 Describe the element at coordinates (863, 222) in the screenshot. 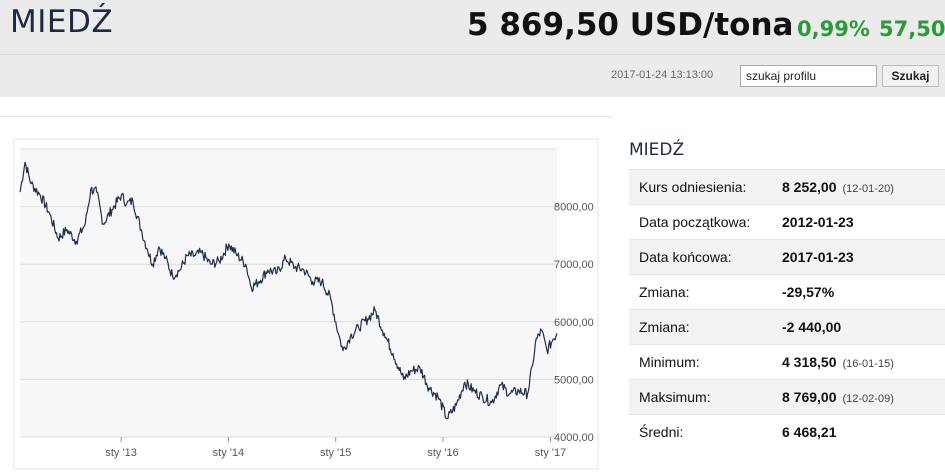

I see `stats-value: 2012-01-23` at that location.